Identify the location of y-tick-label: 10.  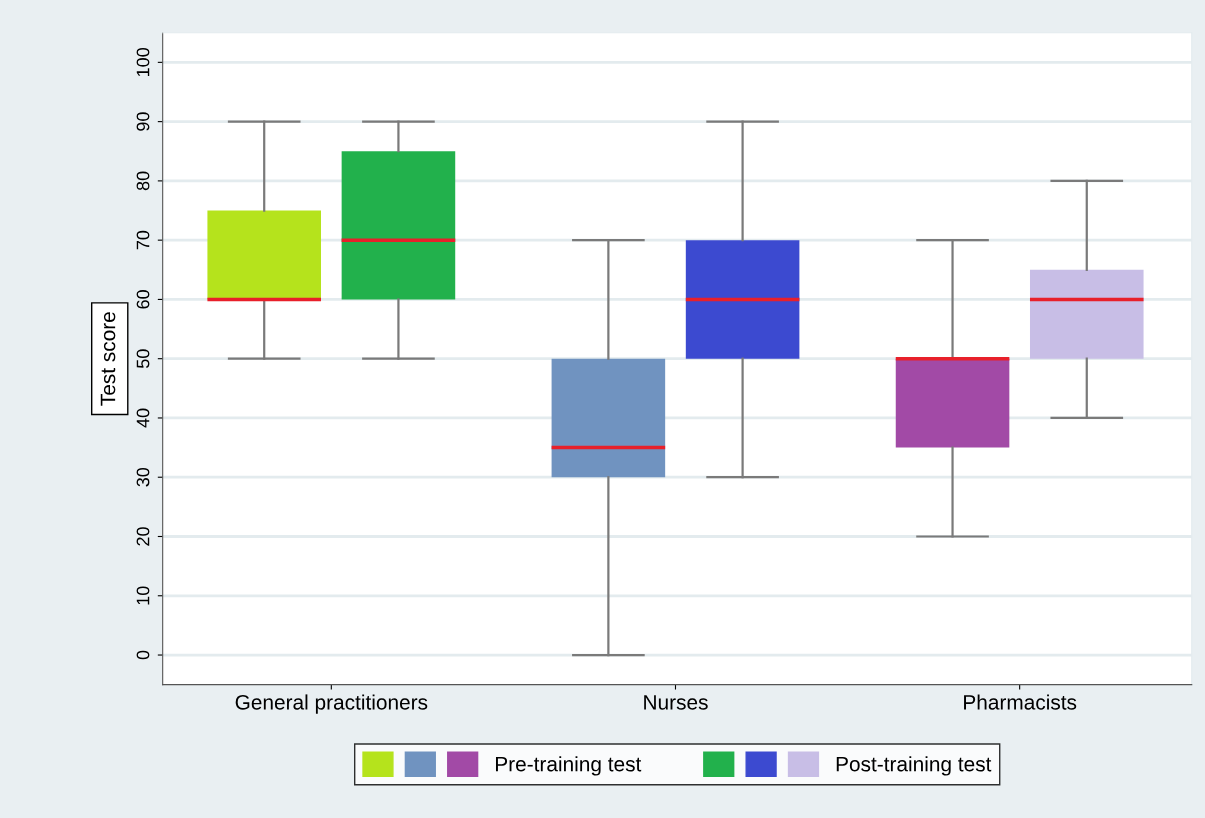
(143, 595).